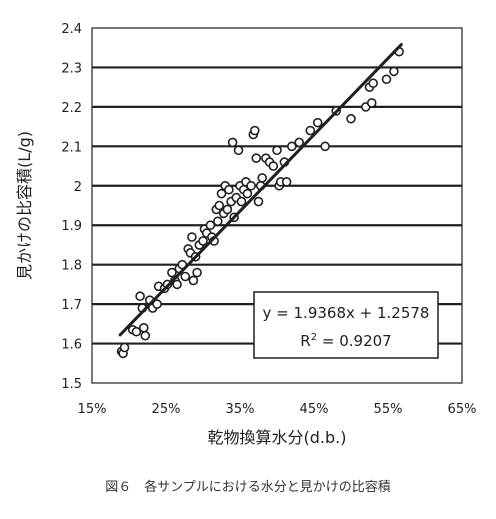 This screenshot has height=519, width=496. I want to click on y-tick-label: 1.8, so click(71, 266).